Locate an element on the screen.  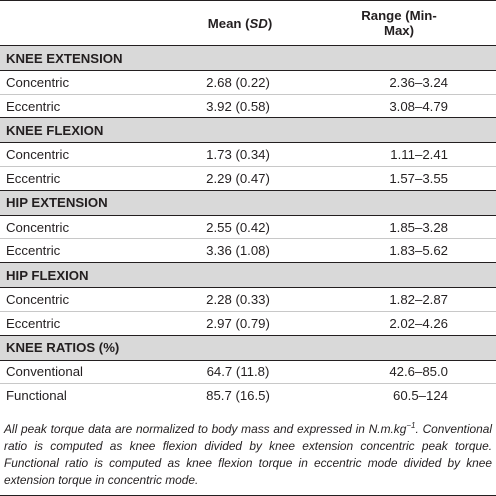
table-row: Eccentric 3.92 (0.58) 3.08–4.79 is located at coordinates (248, 106).